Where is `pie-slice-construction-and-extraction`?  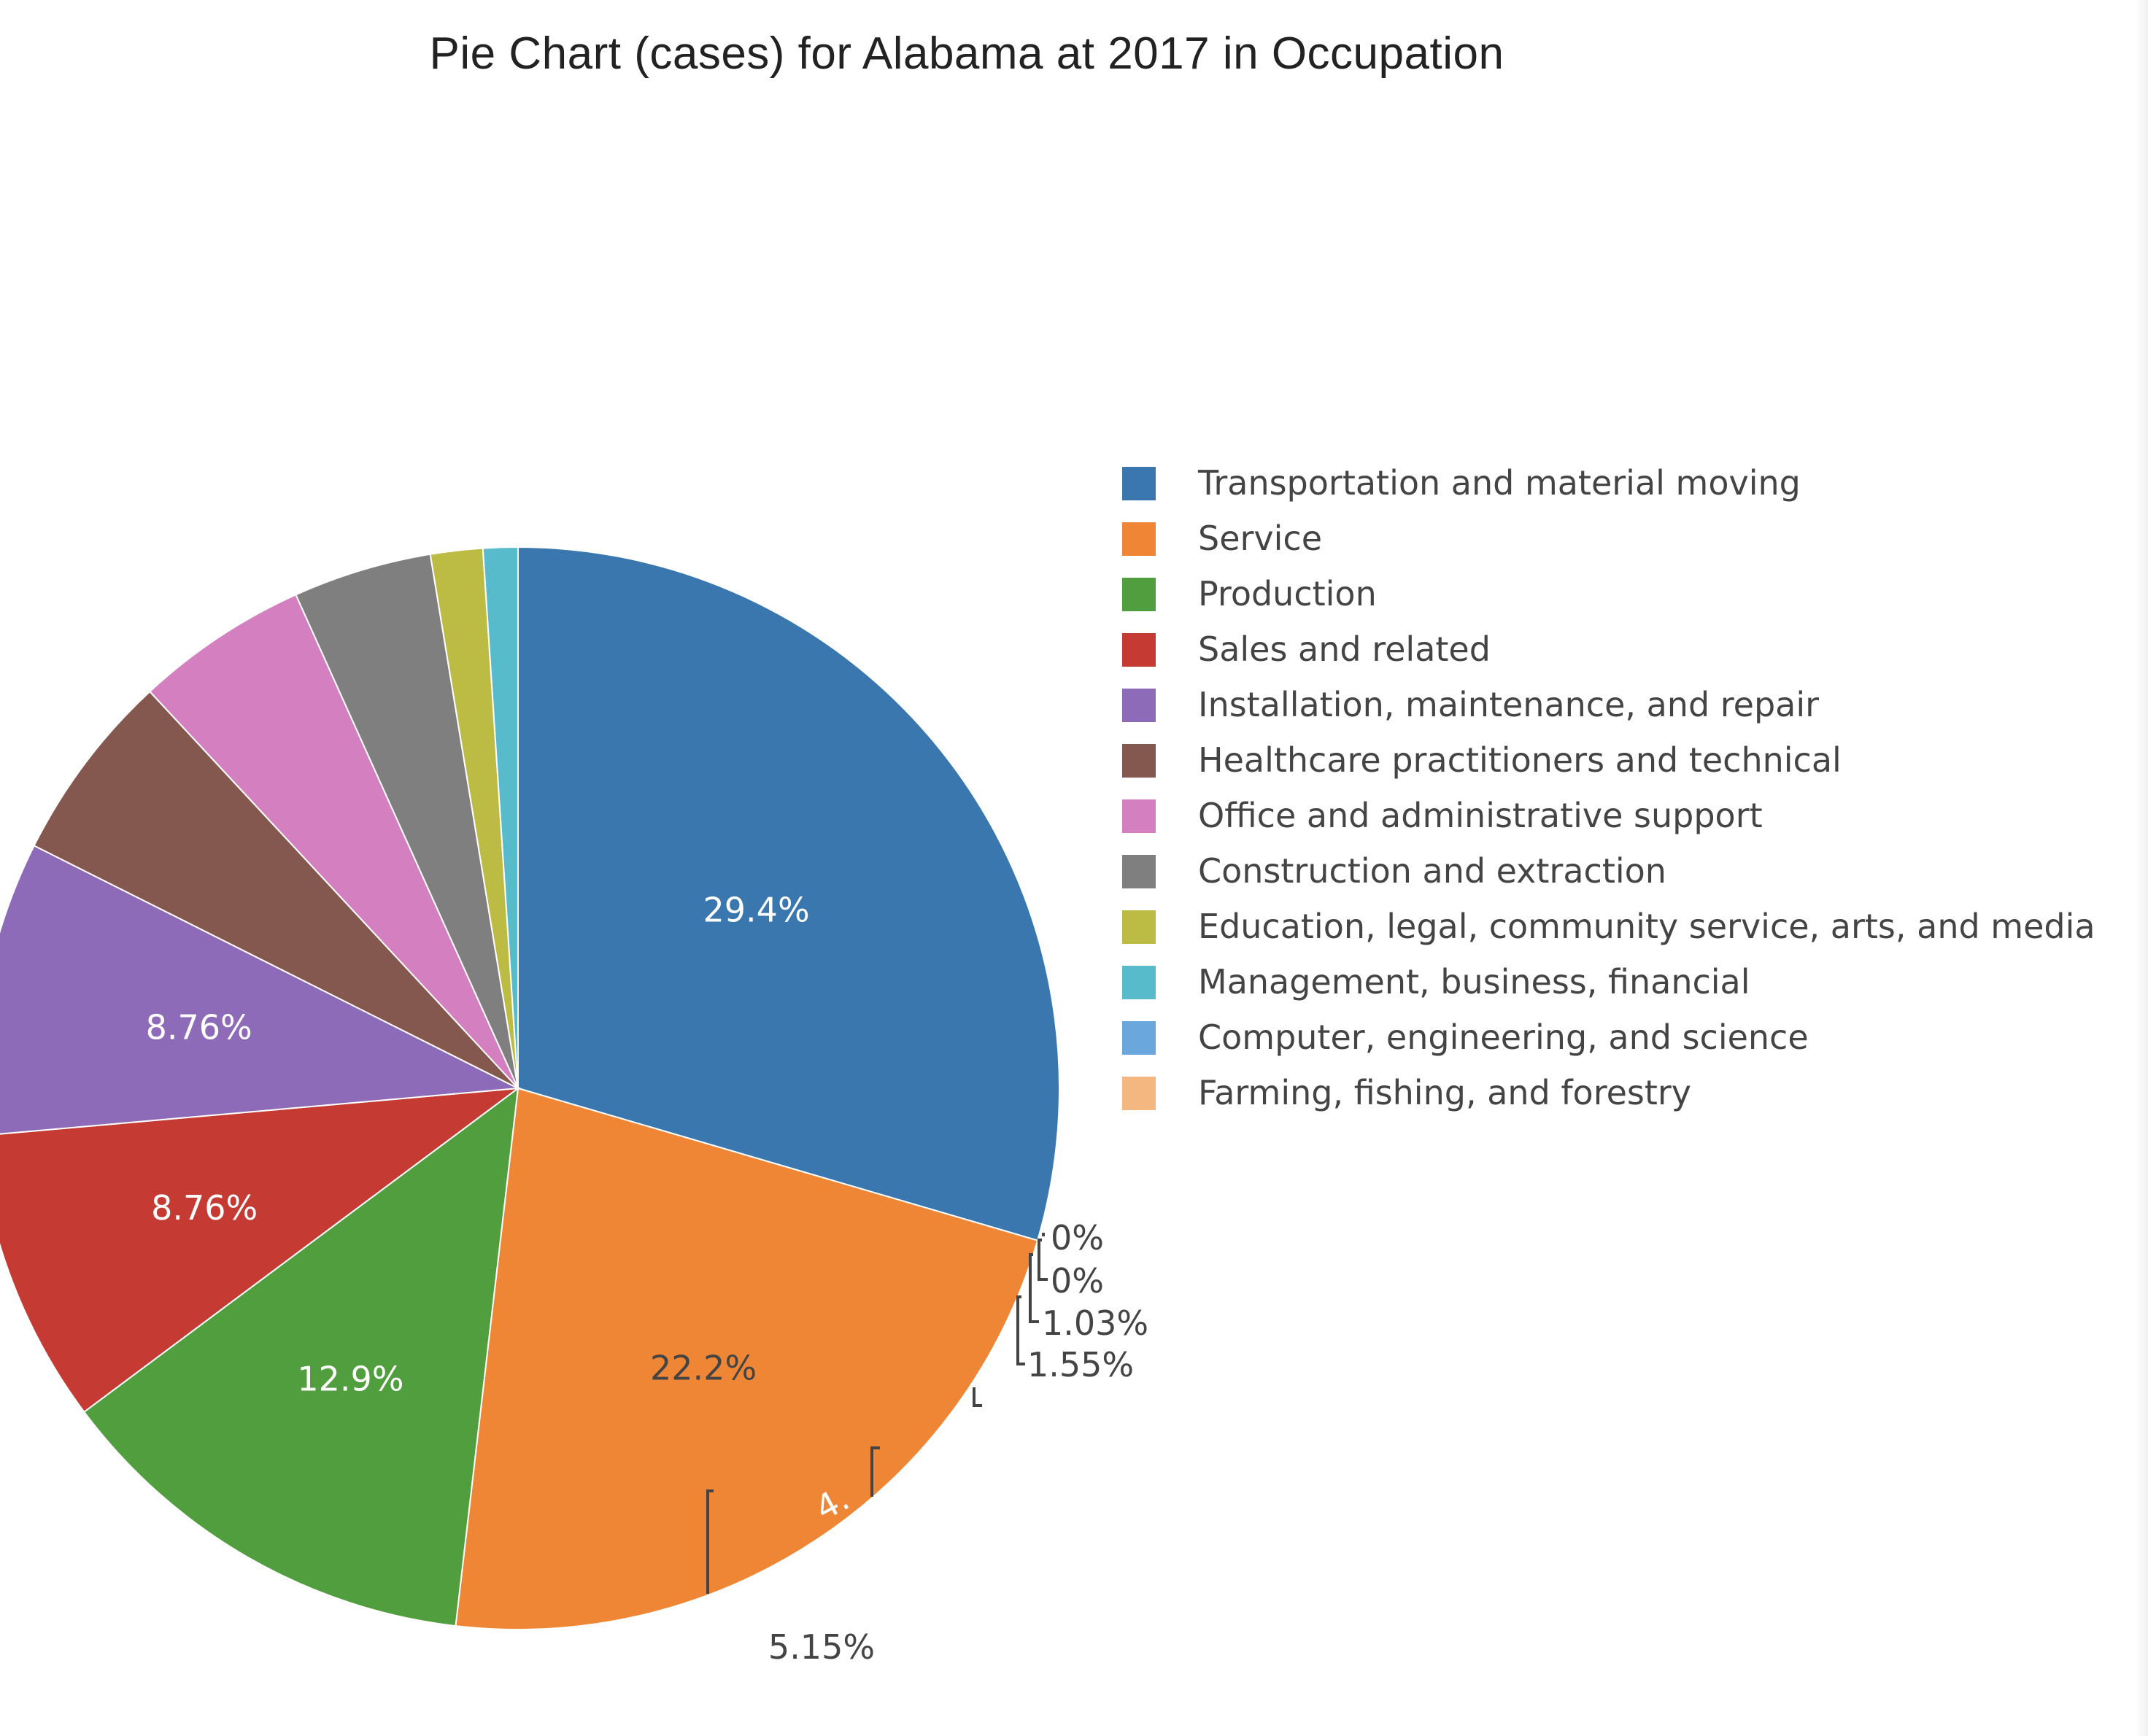
pie-slice-construction-and-extraction is located at coordinates (407, 821).